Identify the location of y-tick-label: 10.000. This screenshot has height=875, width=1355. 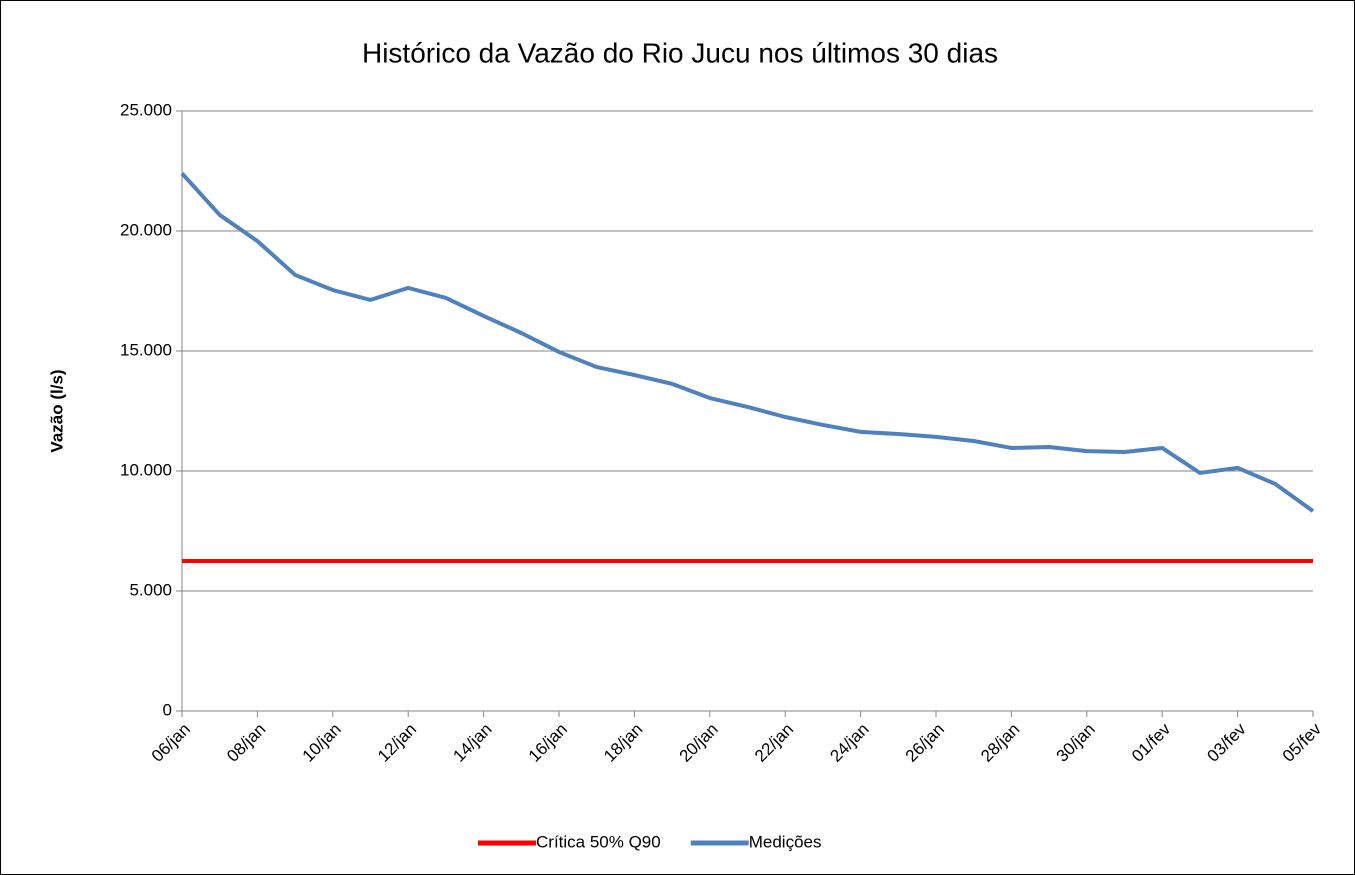
(146, 469).